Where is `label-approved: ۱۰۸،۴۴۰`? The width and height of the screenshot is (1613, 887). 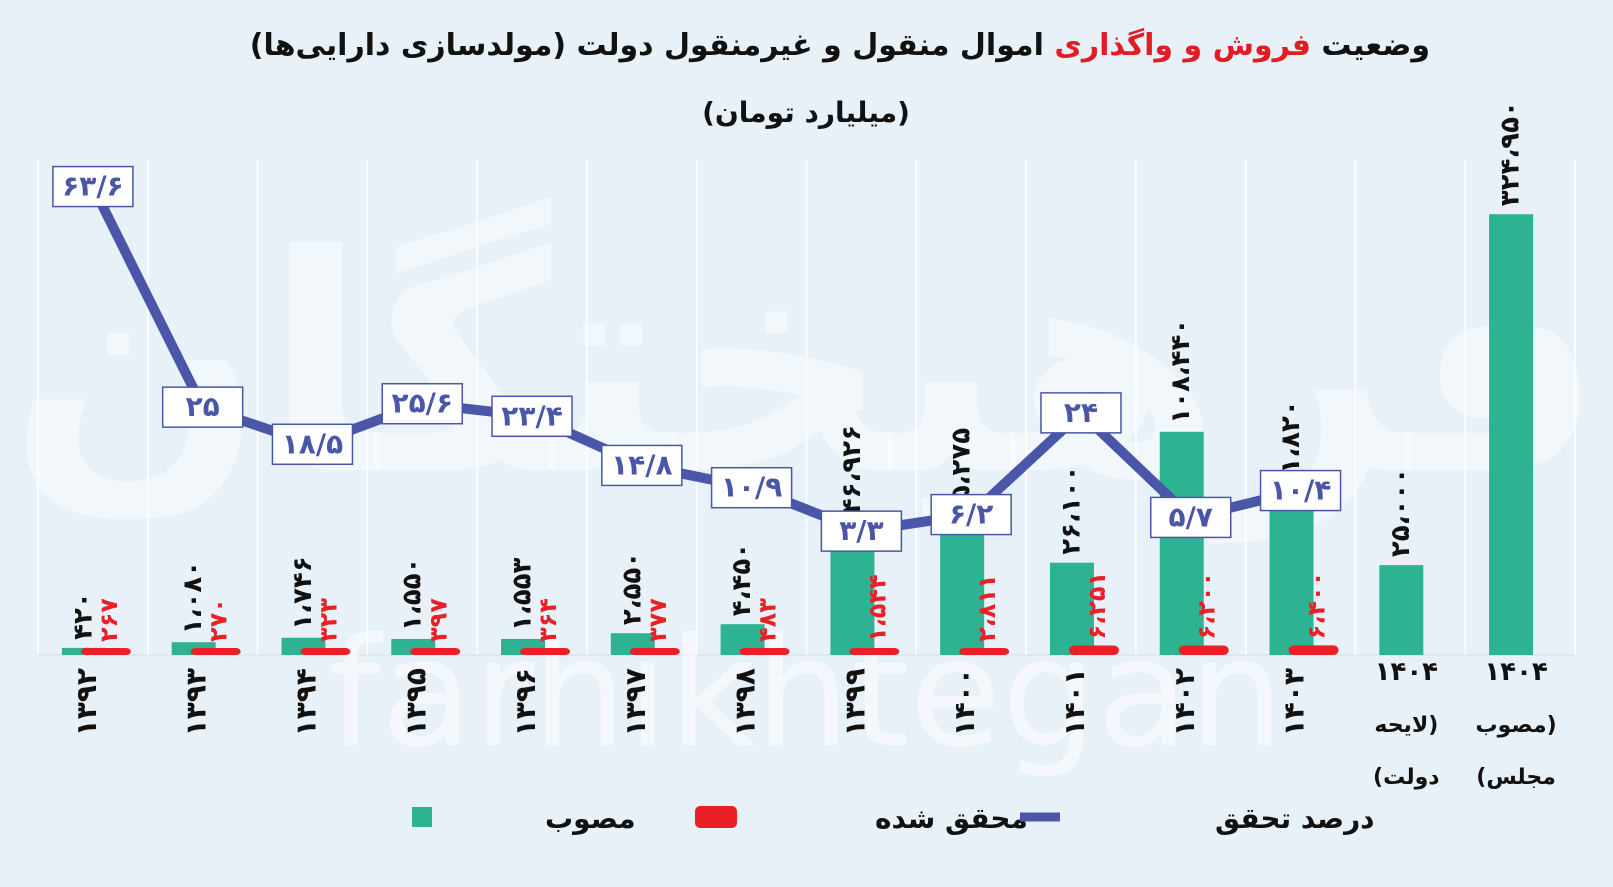
label-approved: ۱۰۸،۴۴۰ is located at coordinates (1181, 371).